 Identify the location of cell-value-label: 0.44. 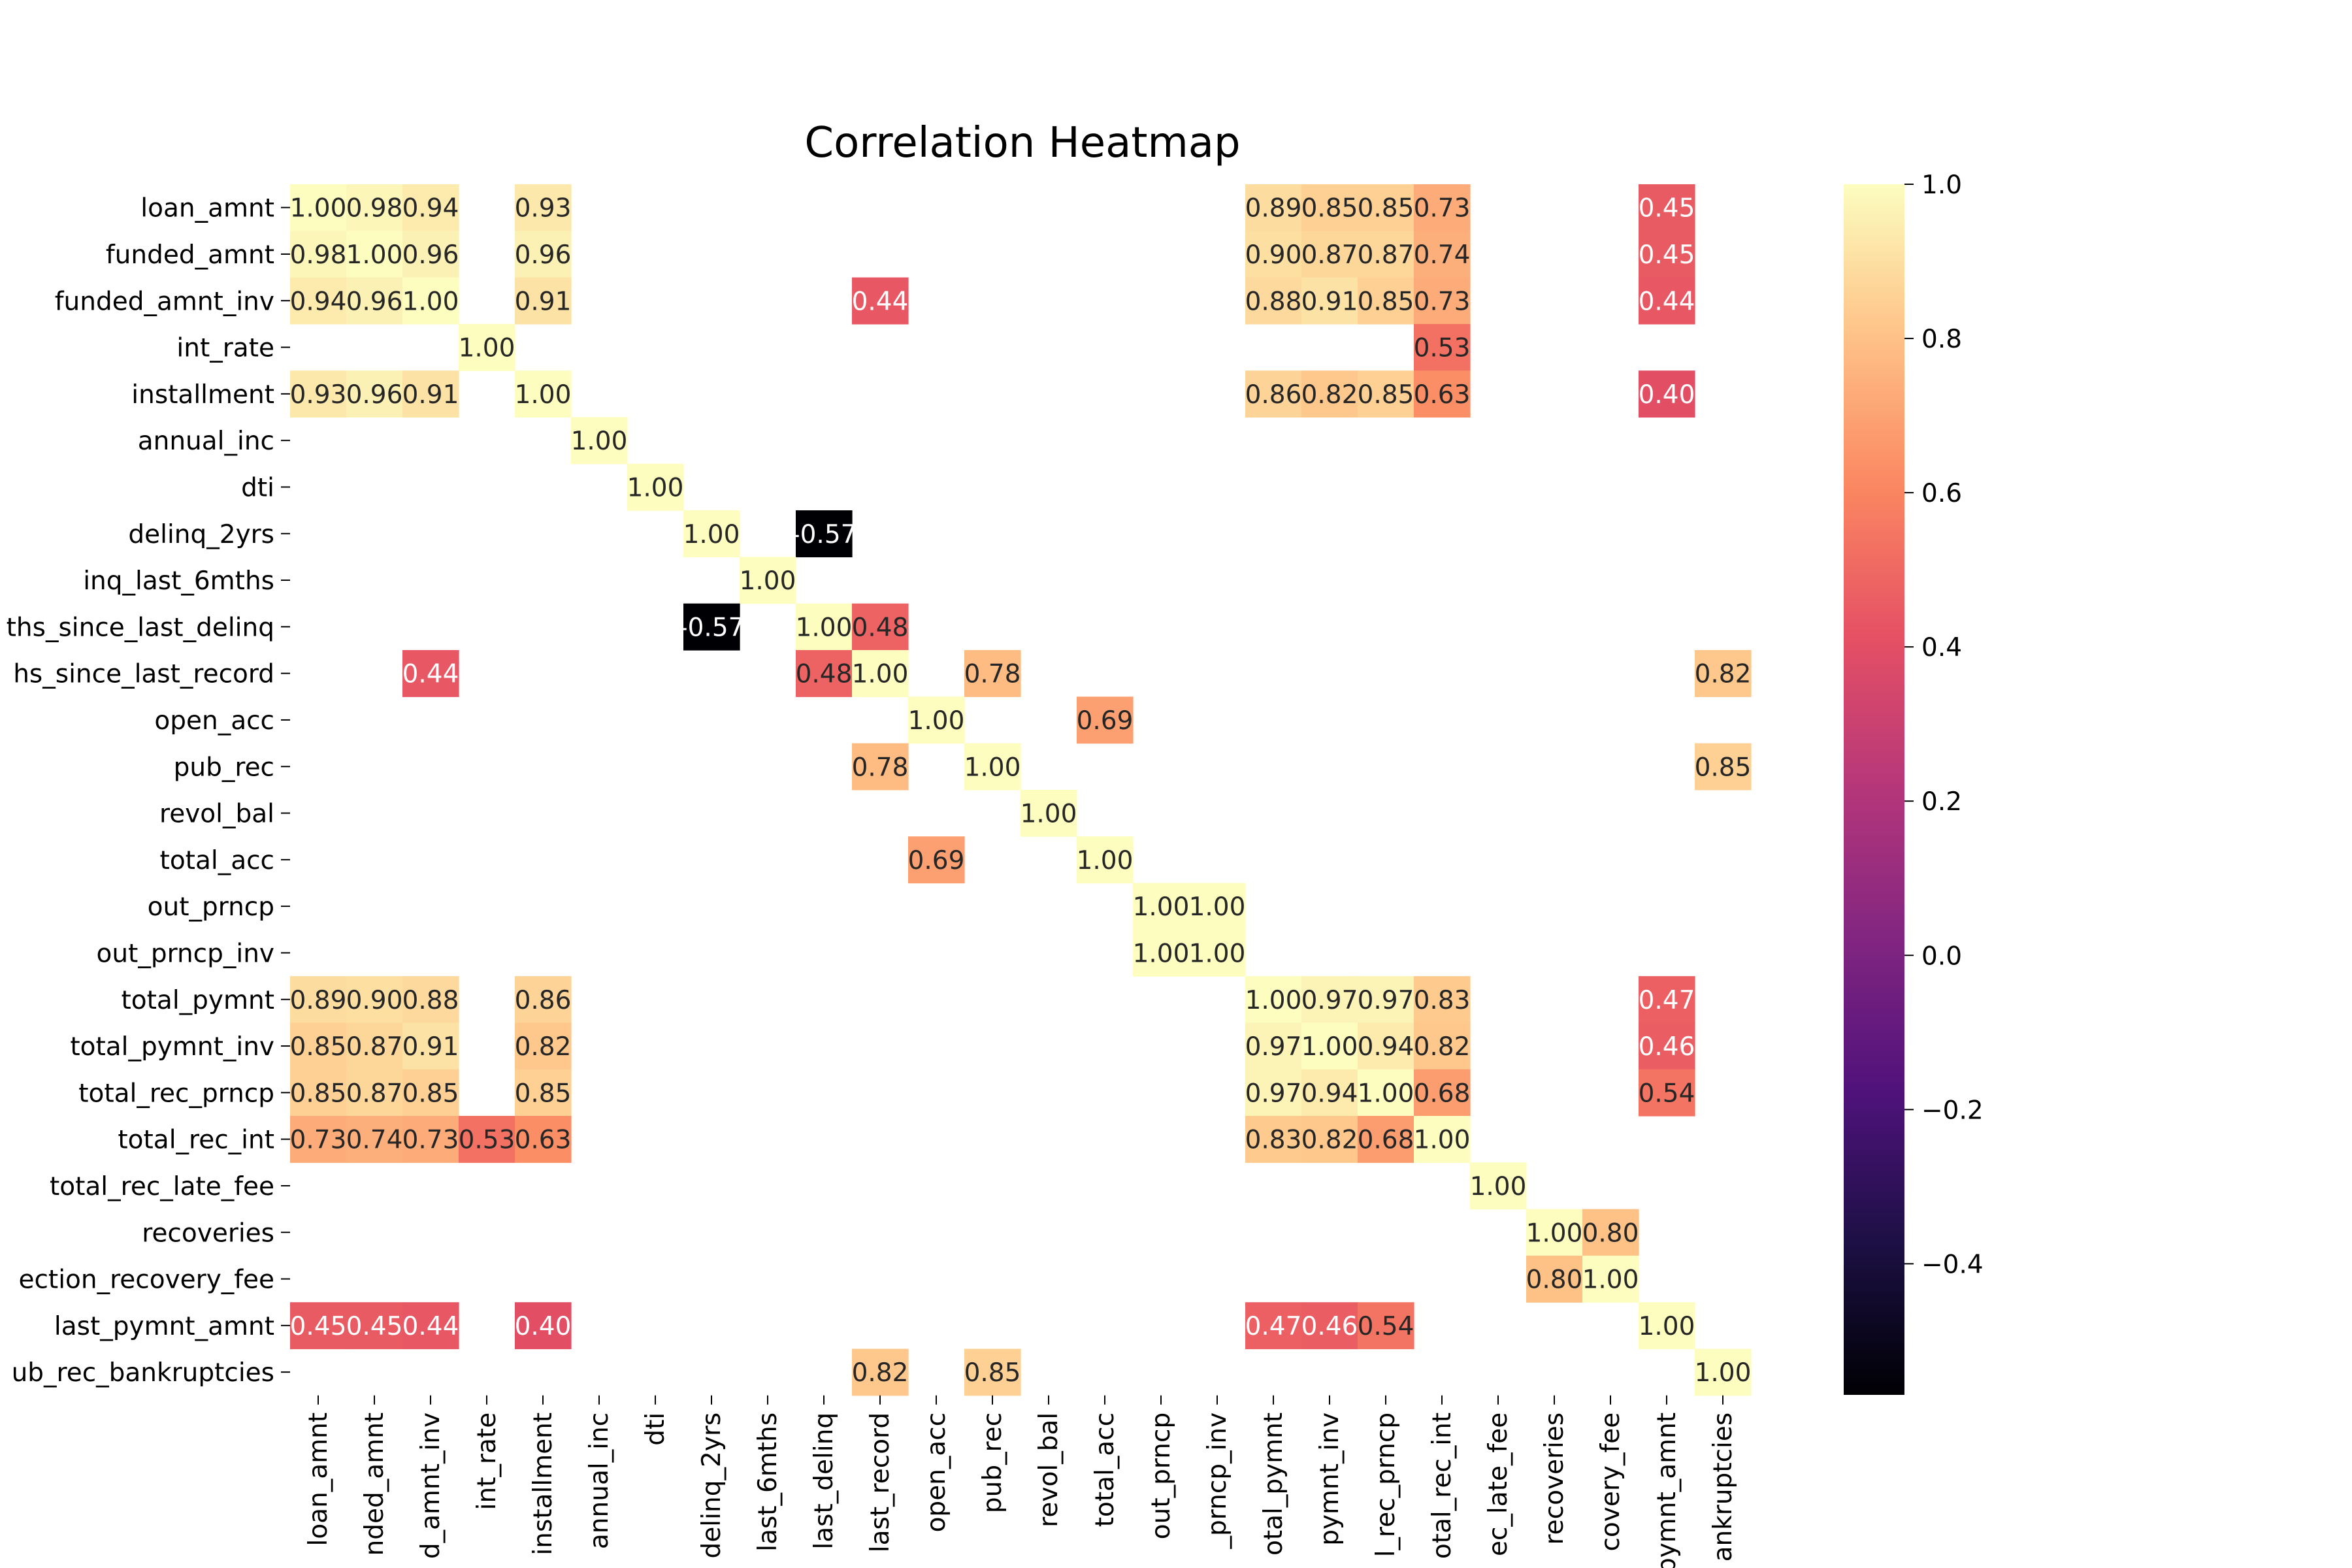
(430, 1326).